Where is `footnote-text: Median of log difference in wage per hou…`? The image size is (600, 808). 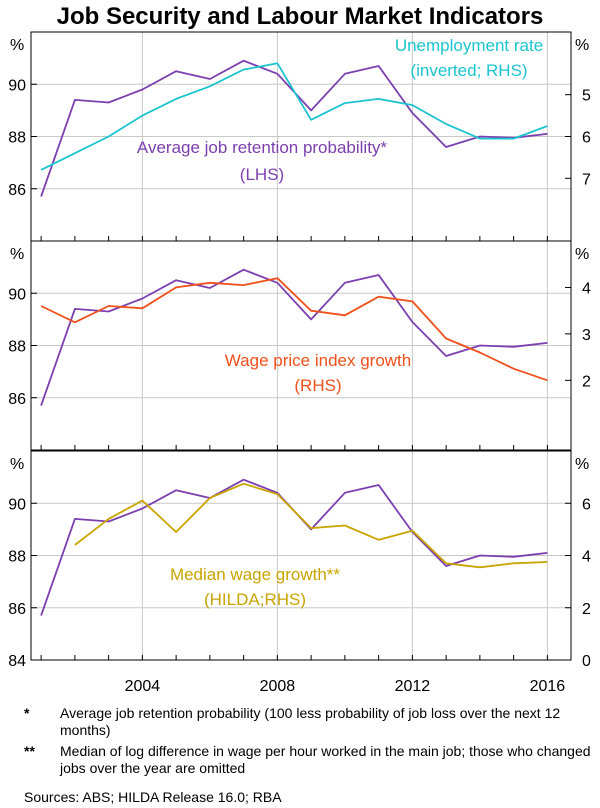 footnote-text: Median of log difference in wage per hou… is located at coordinates (325, 759).